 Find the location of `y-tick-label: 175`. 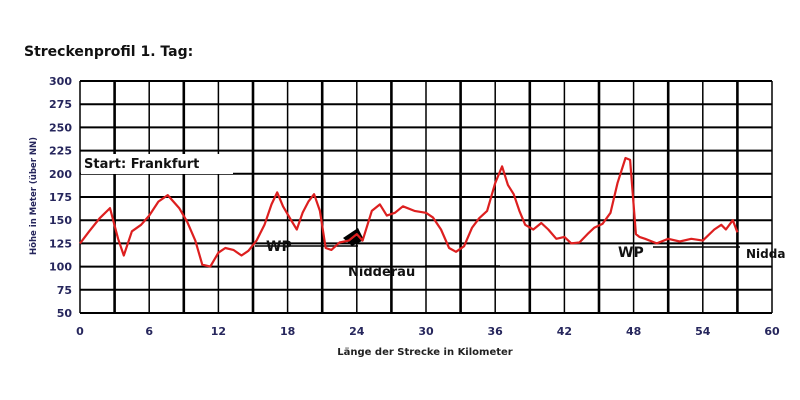

y-tick-label: 175 is located at coordinates (60, 197).